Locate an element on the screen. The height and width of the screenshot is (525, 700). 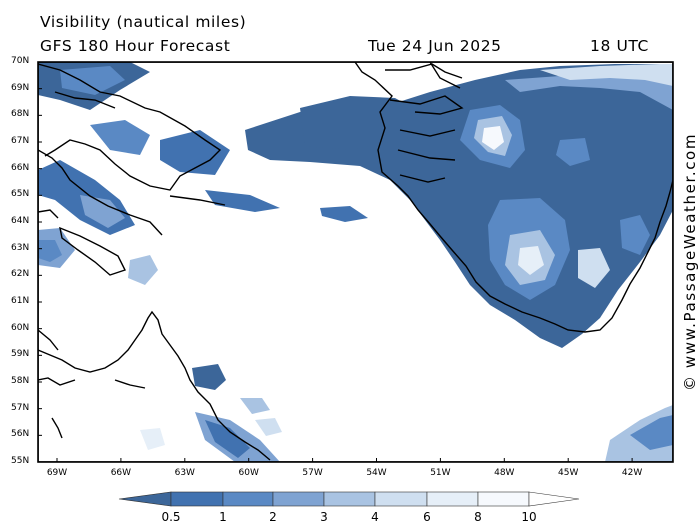
latitude-label: 59N is located at coordinates (20, 354).